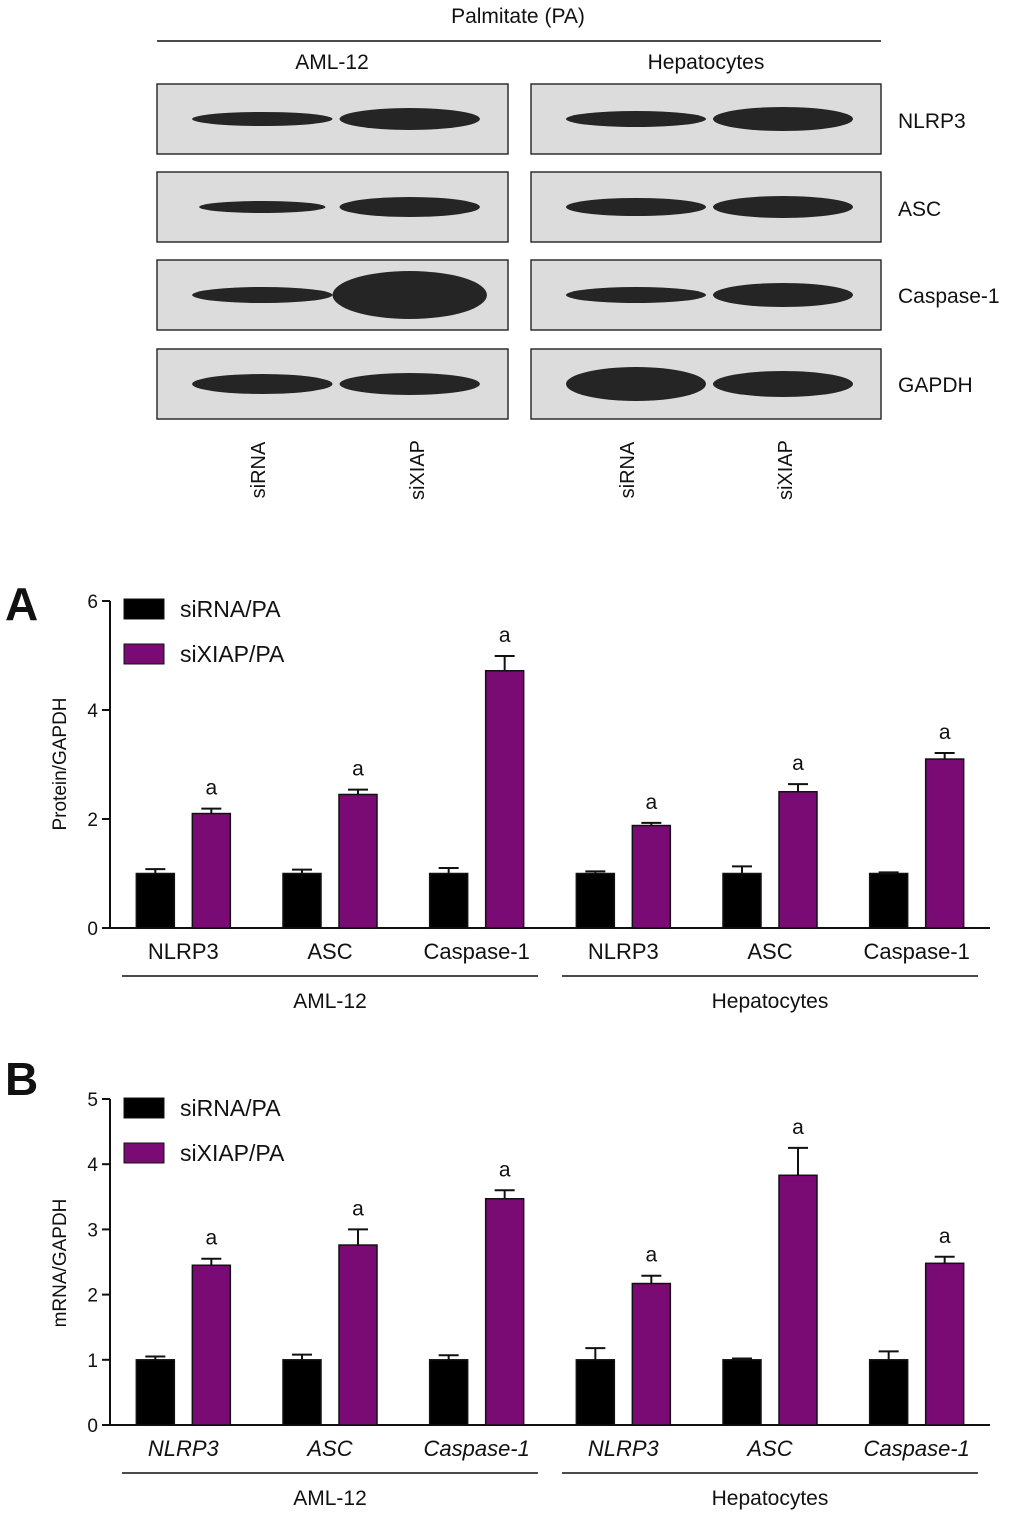 The image size is (1020, 1515). I want to click on y-tick-label: 1, so click(92, 1361).